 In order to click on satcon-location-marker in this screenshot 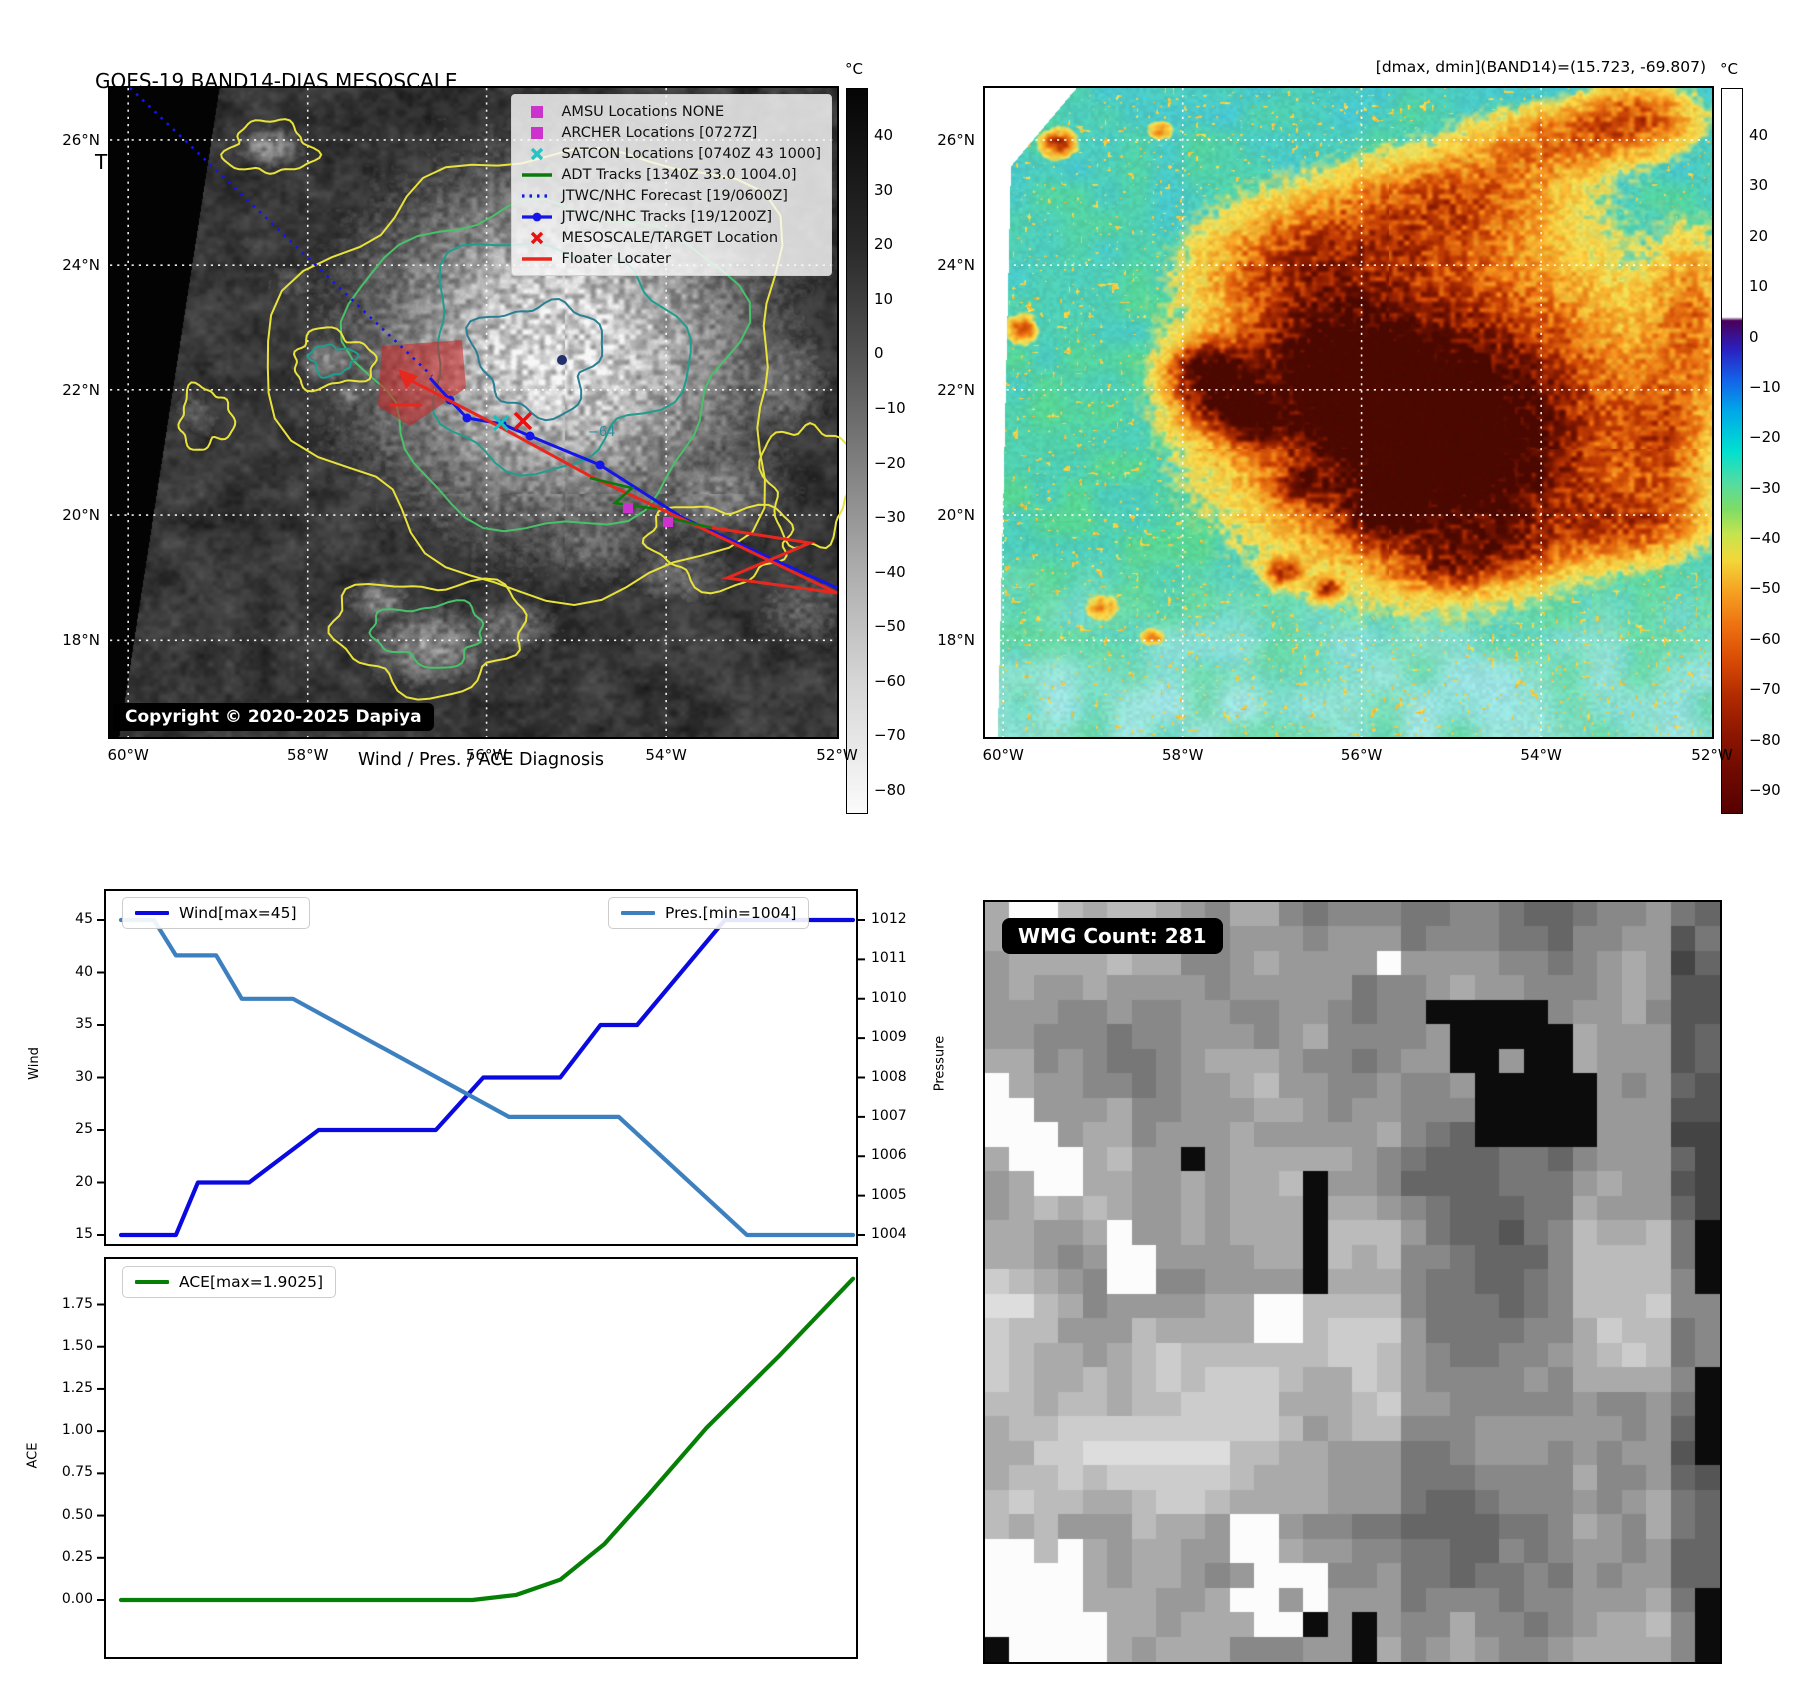, I will do `click(501, 423)`.